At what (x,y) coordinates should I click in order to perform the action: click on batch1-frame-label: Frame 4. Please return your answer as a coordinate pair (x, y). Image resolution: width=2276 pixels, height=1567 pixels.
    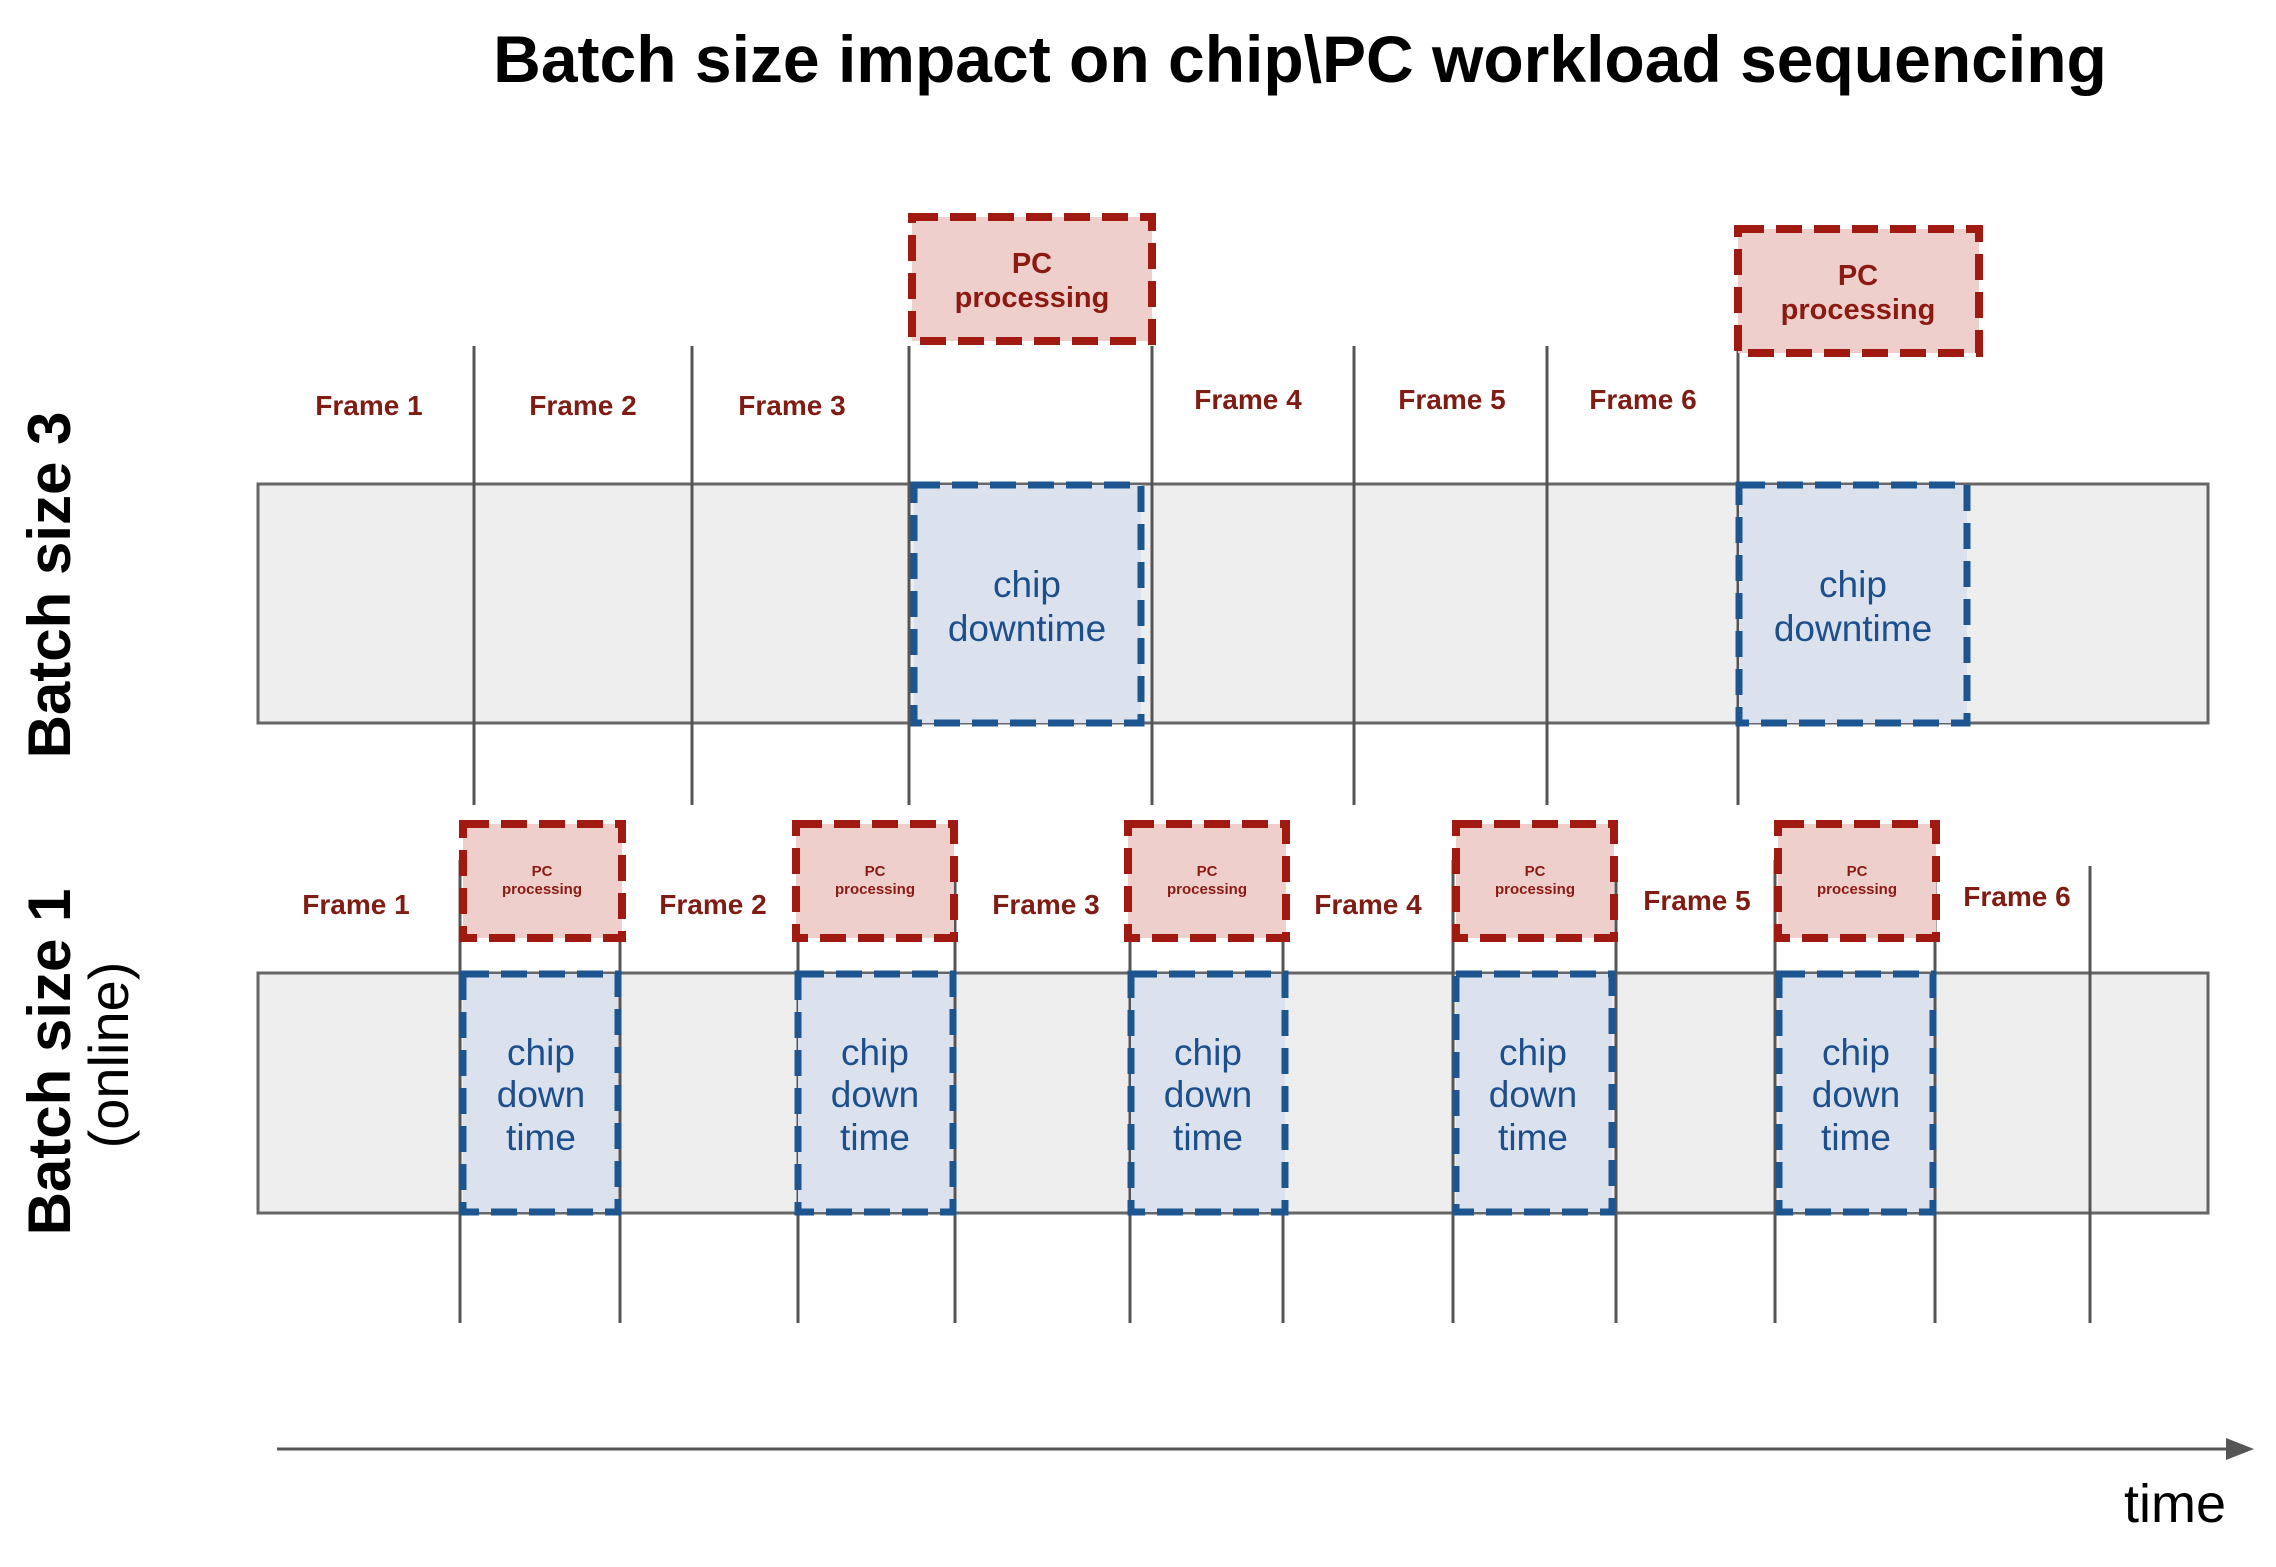
    Looking at the image, I should click on (1368, 904).